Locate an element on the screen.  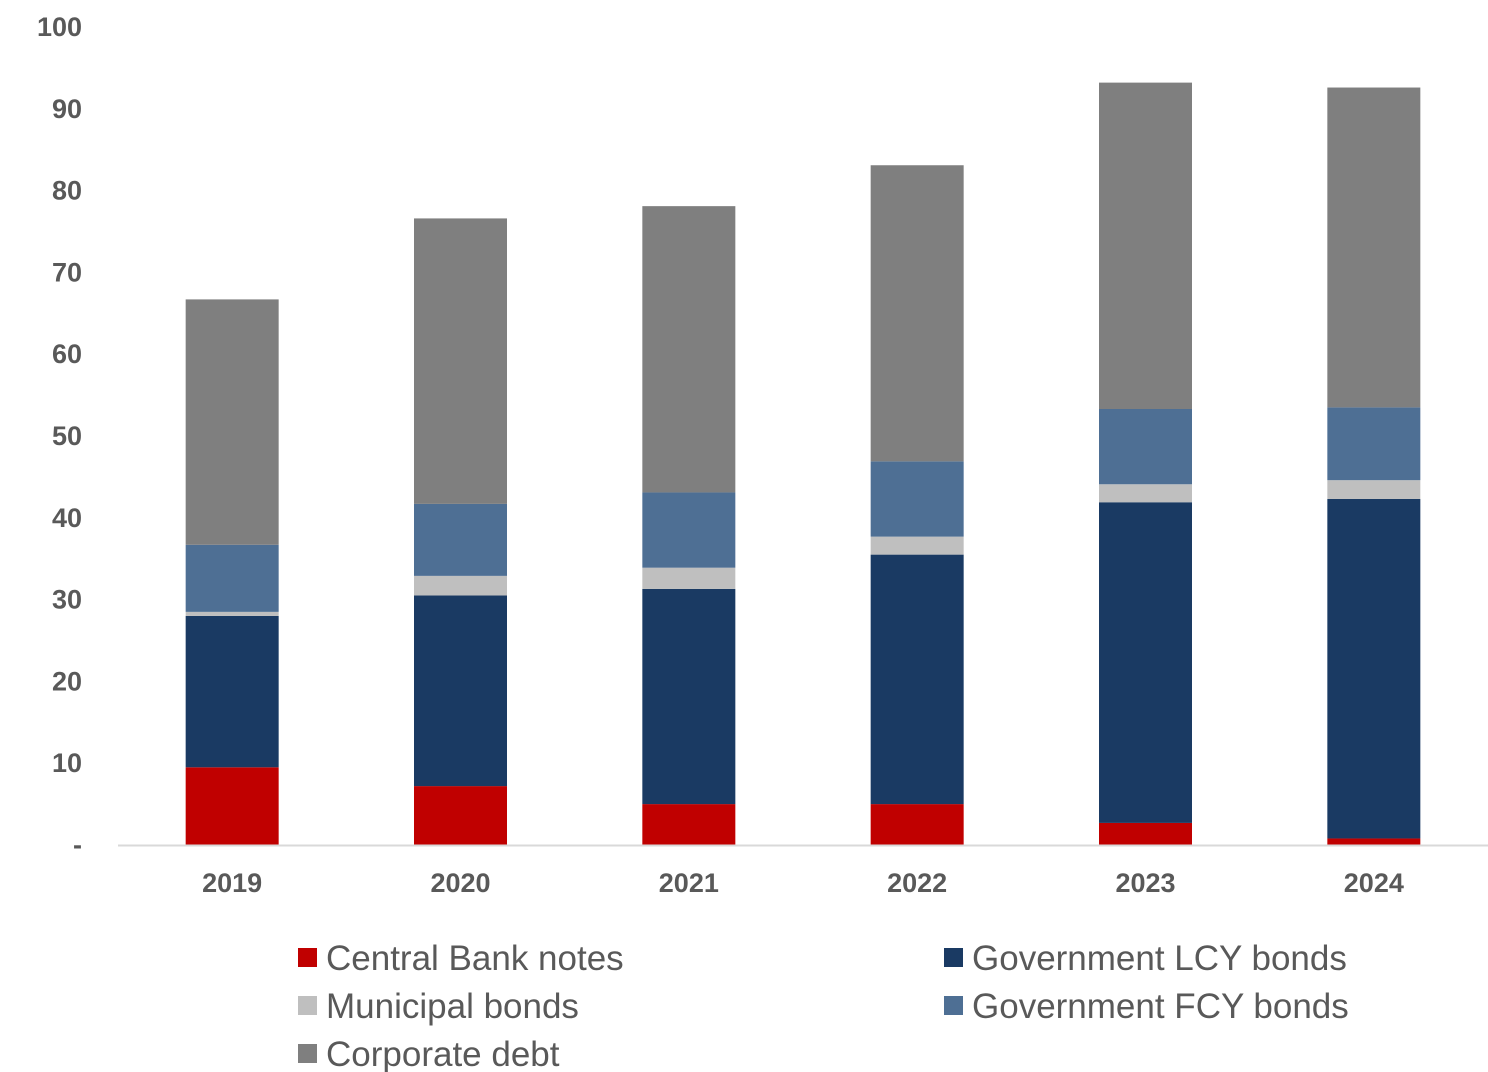
y-tick-label: - is located at coordinates (77, 845).